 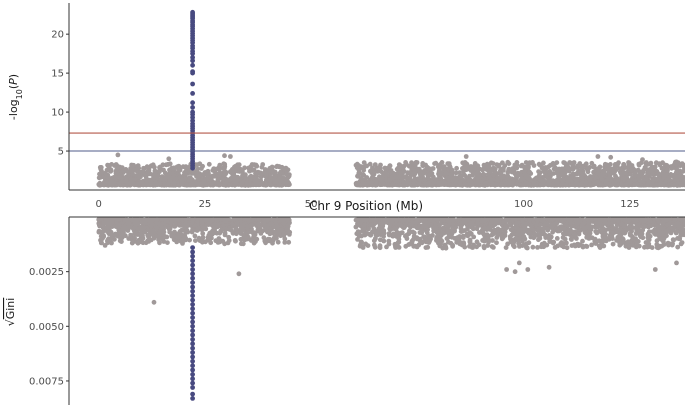 I want to click on top-locus-point, so click(x=193, y=93).